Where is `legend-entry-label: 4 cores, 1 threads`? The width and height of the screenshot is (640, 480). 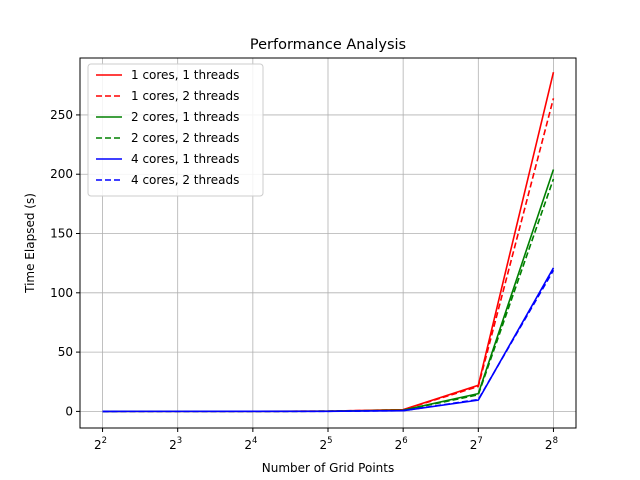 legend-entry-label: 4 cores, 1 threads is located at coordinates (185, 159).